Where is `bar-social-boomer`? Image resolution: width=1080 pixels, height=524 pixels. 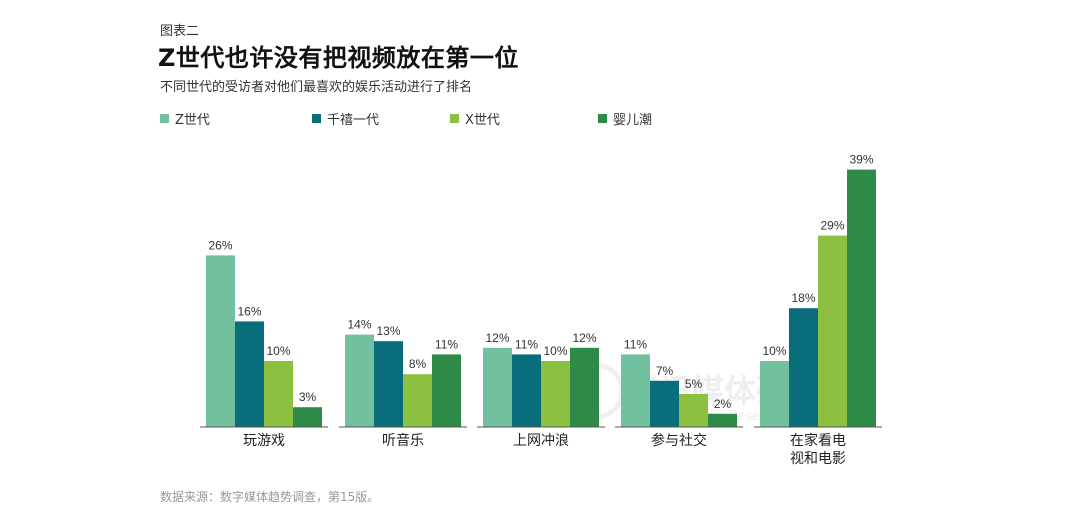 bar-social-boomer is located at coordinates (722, 420).